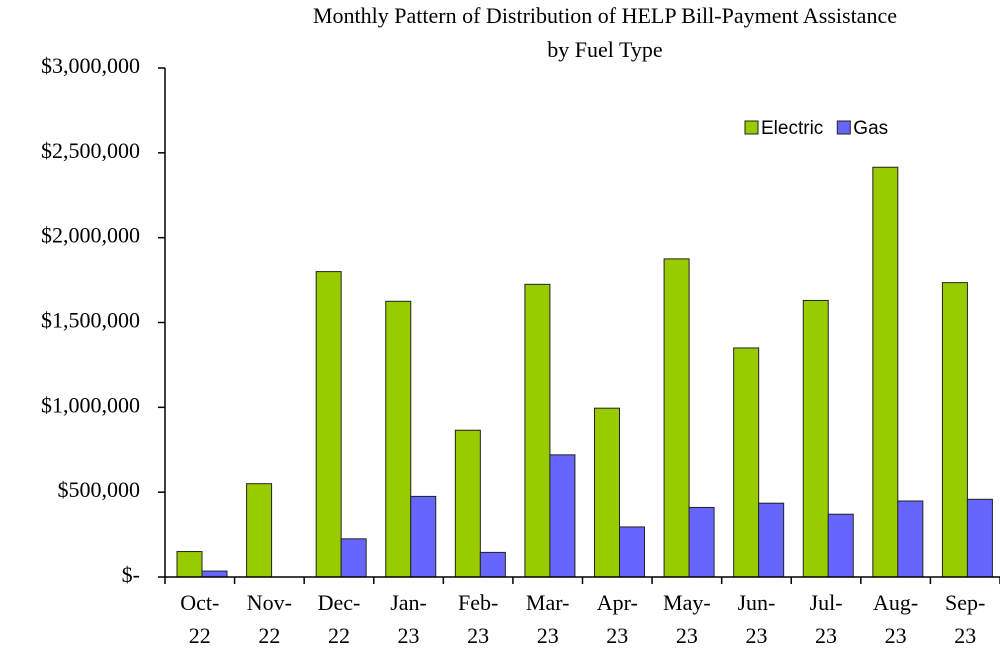  Describe the element at coordinates (965, 602) in the screenshot. I see `x-tick-label-line: Sep-` at that location.